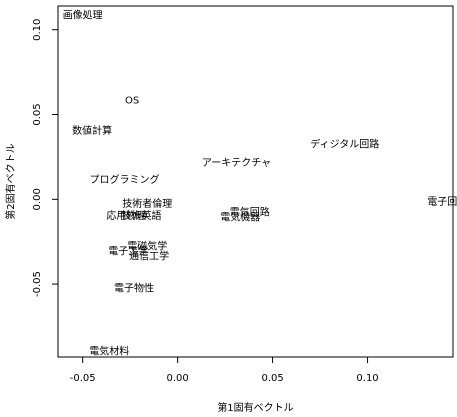 The image size is (457, 417). I want to click on point-label: ディジタル回路, so click(344, 144).